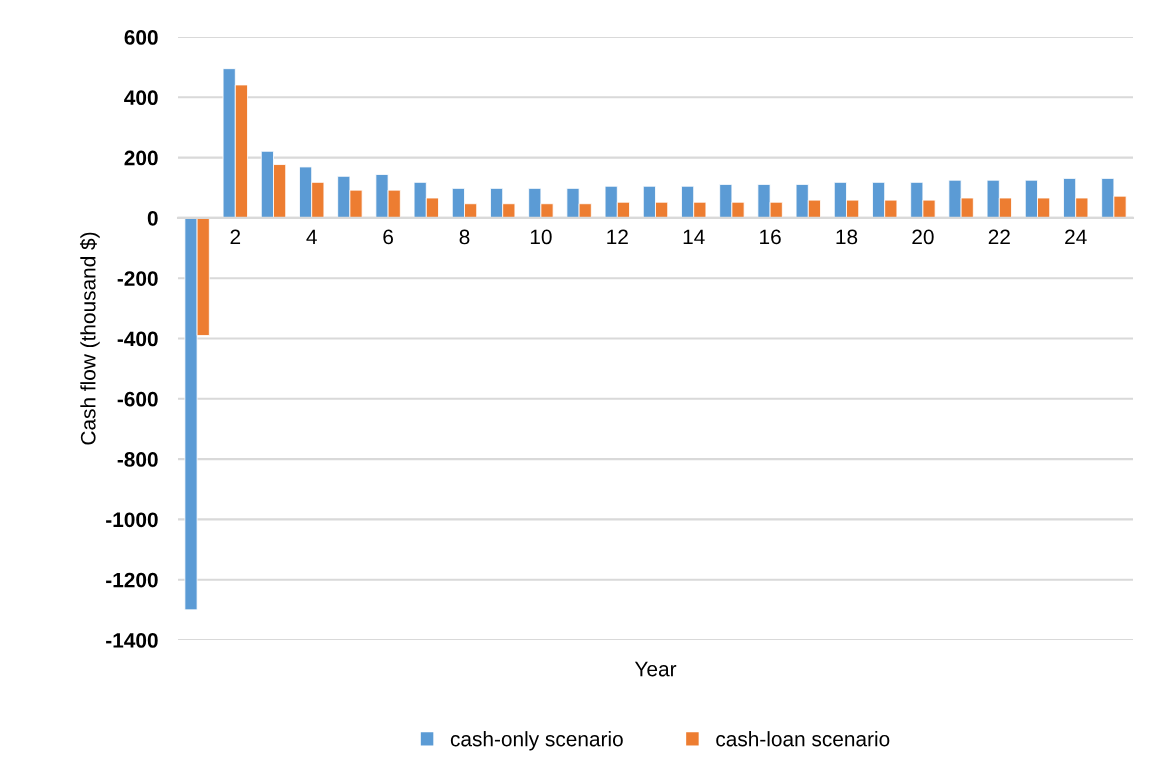 This screenshot has width=1149, height=766. Describe the element at coordinates (137, 459) in the screenshot. I see `y-tick-label: -800` at that location.